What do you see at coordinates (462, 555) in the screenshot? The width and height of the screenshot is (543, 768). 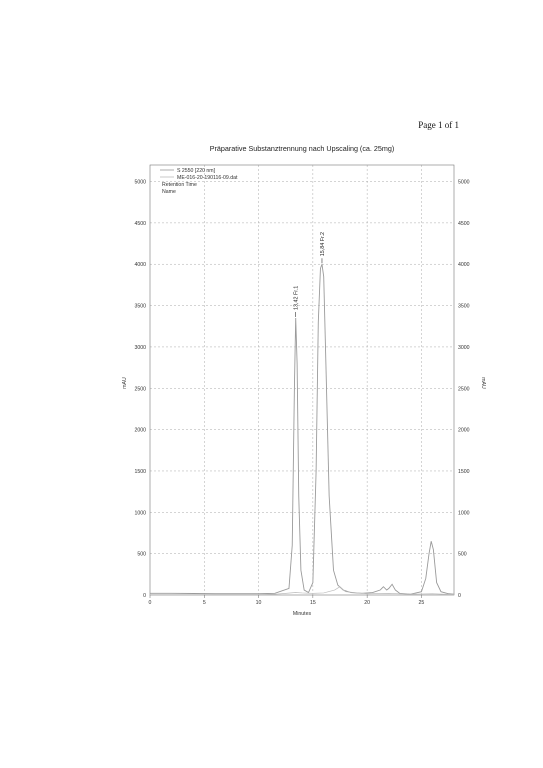 I see `y-tick-label-right-1: 500` at bounding box center [462, 555].